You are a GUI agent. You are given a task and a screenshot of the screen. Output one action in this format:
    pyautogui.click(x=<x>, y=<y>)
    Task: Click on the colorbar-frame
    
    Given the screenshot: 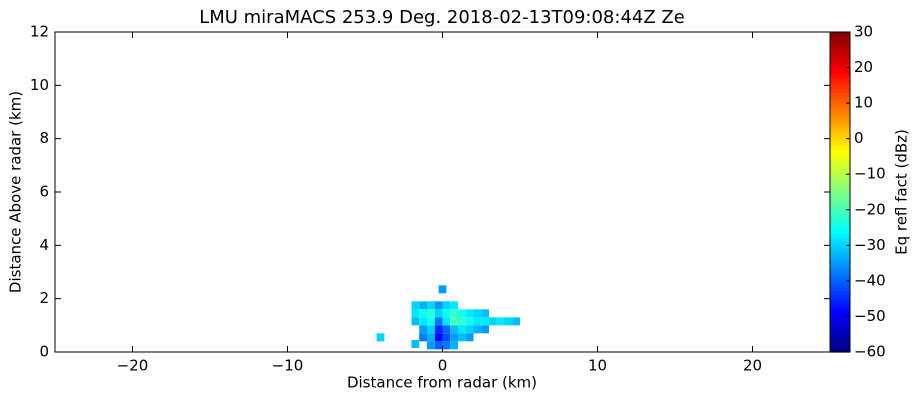 What is the action you would take?
    pyautogui.click(x=840, y=192)
    